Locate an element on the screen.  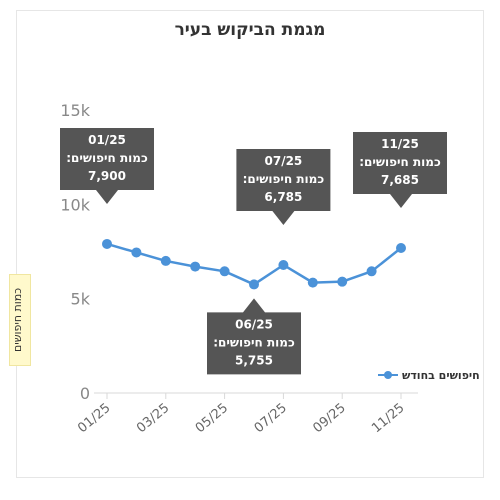
x-tick-label: 03/25 is located at coordinates (153, 419).